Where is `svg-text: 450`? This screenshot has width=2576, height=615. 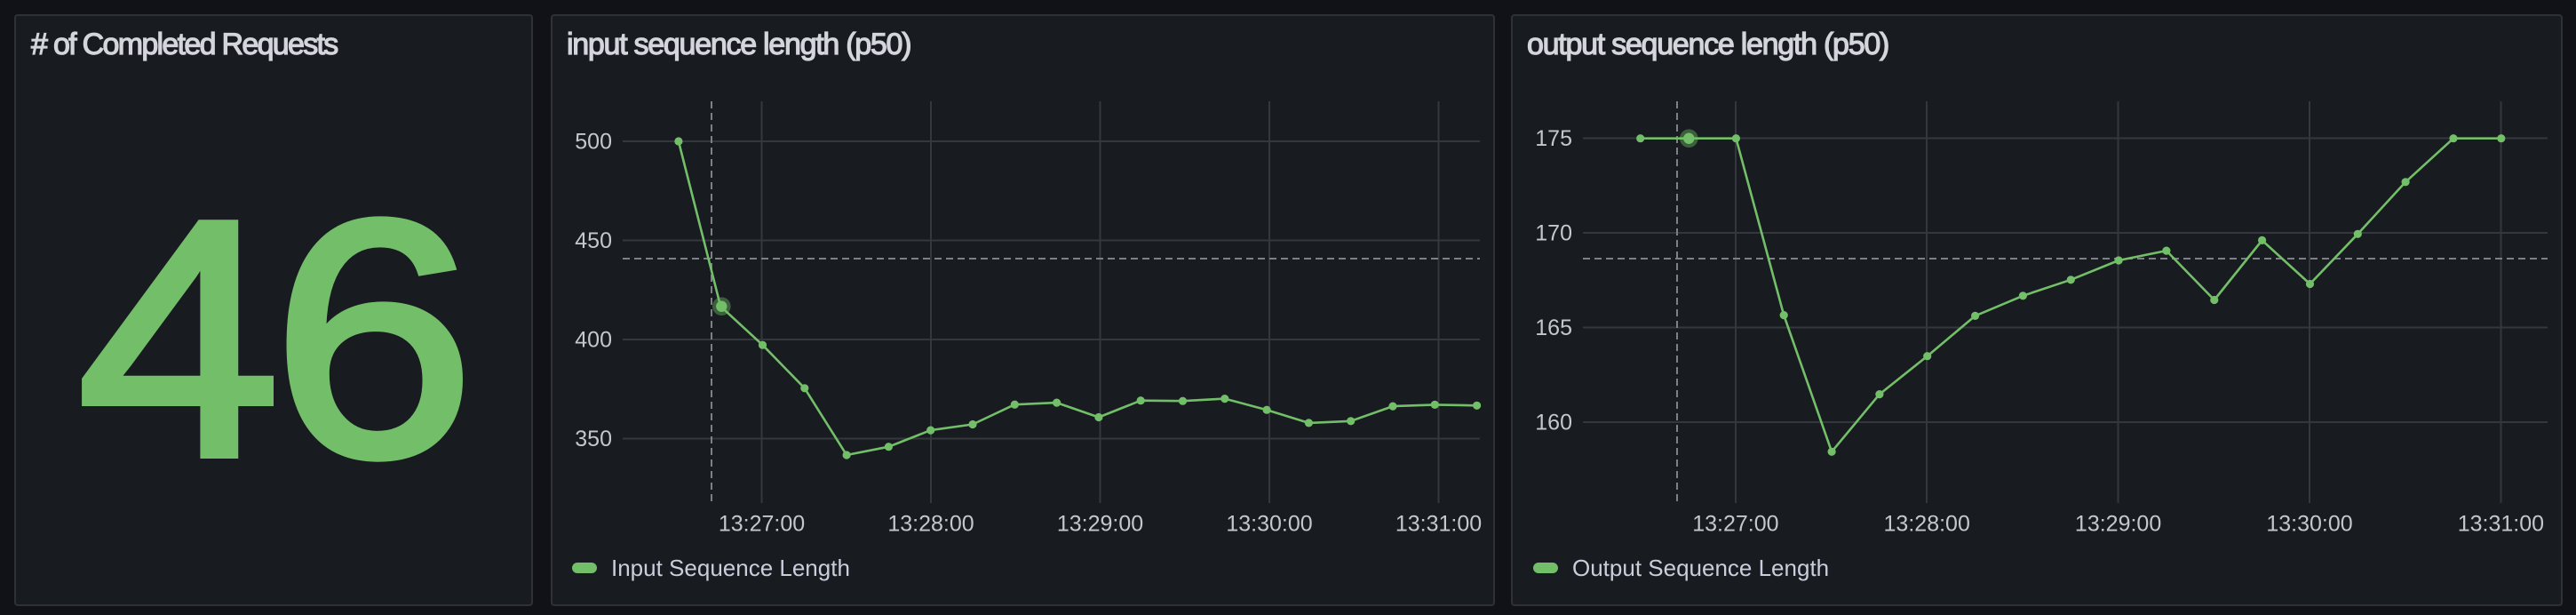 svg-text: 450 is located at coordinates (593, 241).